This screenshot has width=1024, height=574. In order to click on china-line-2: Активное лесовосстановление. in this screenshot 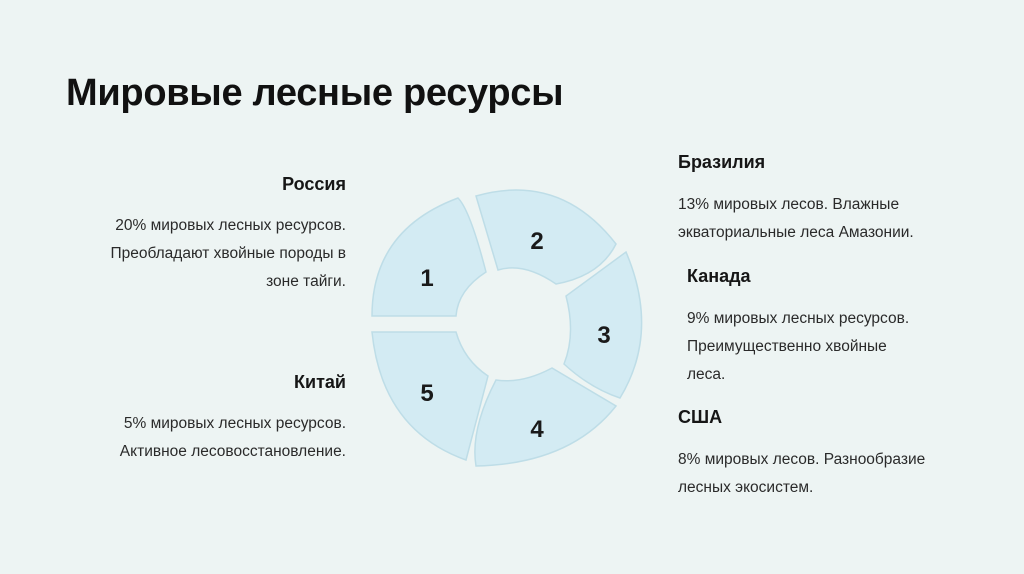, I will do `click(232, 451)`.